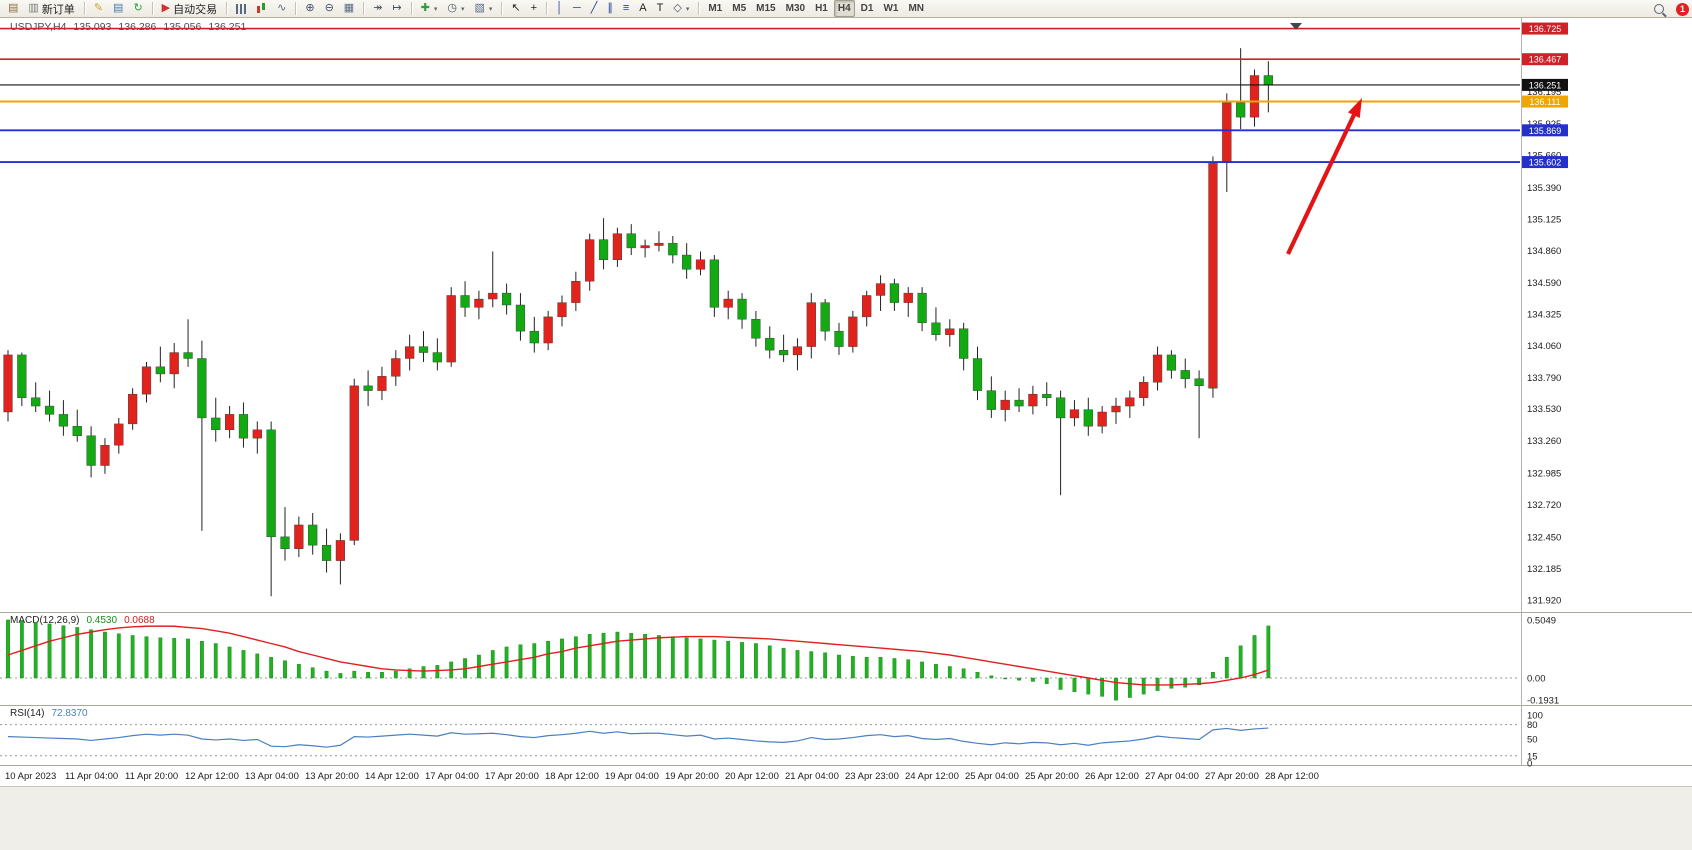 The height and width of the screenshot is (850, 1692). I want to click on label-button: T, so click(660, 8).